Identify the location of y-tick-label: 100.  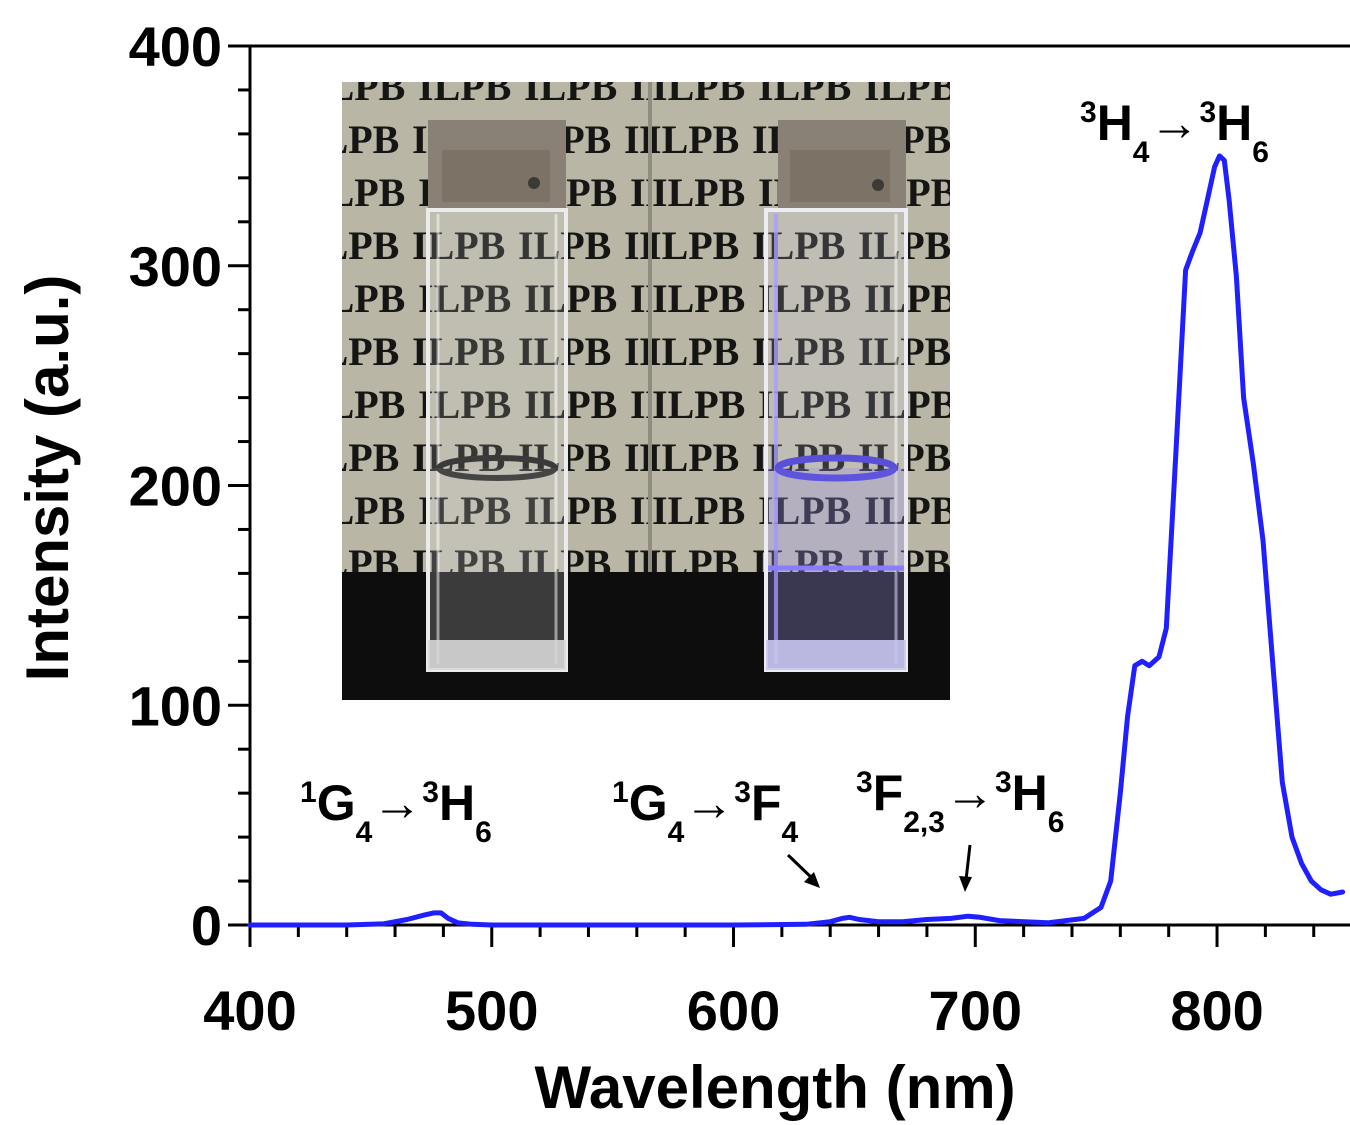
(175, 705).